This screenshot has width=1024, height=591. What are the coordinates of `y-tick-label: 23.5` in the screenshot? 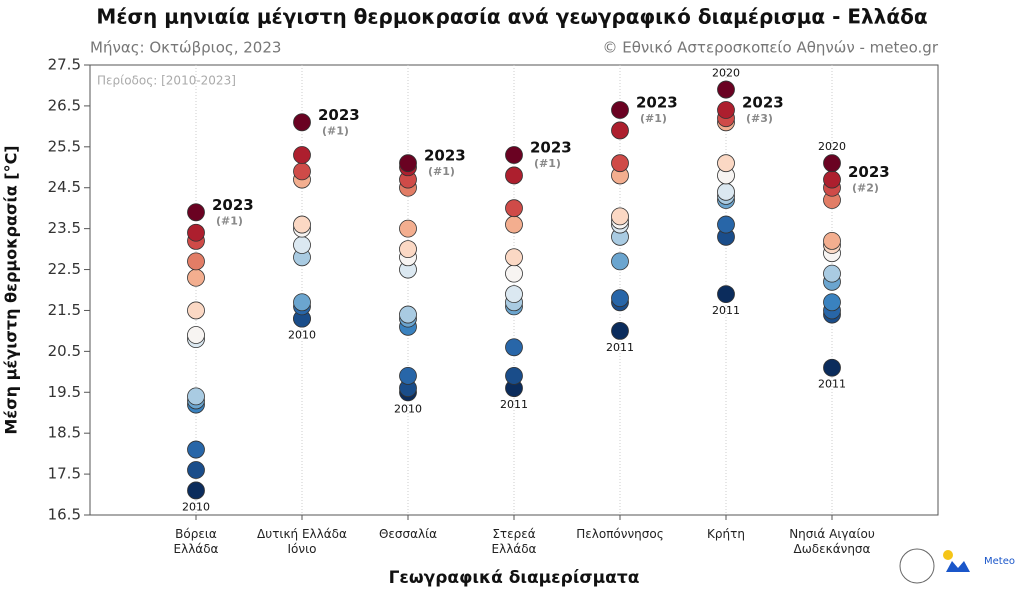 It's located at (64, 228).